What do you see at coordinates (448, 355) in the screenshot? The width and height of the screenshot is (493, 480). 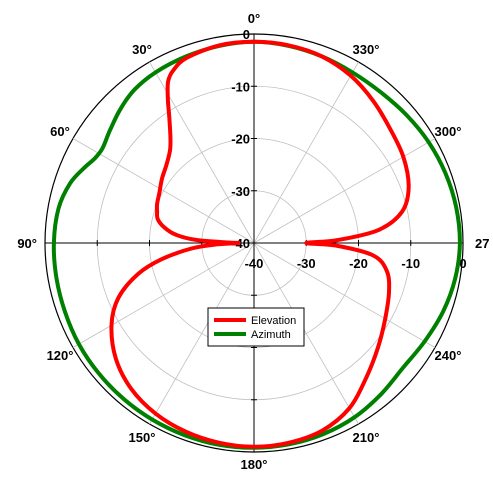 I see `angle-label: 240°` at bounding box center [448, 355].